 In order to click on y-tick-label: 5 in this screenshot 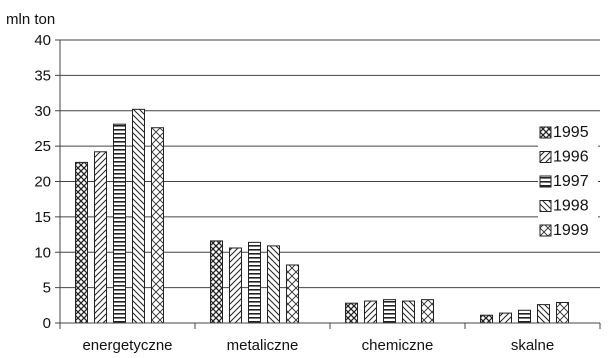, I will do `click(47, 288)`.